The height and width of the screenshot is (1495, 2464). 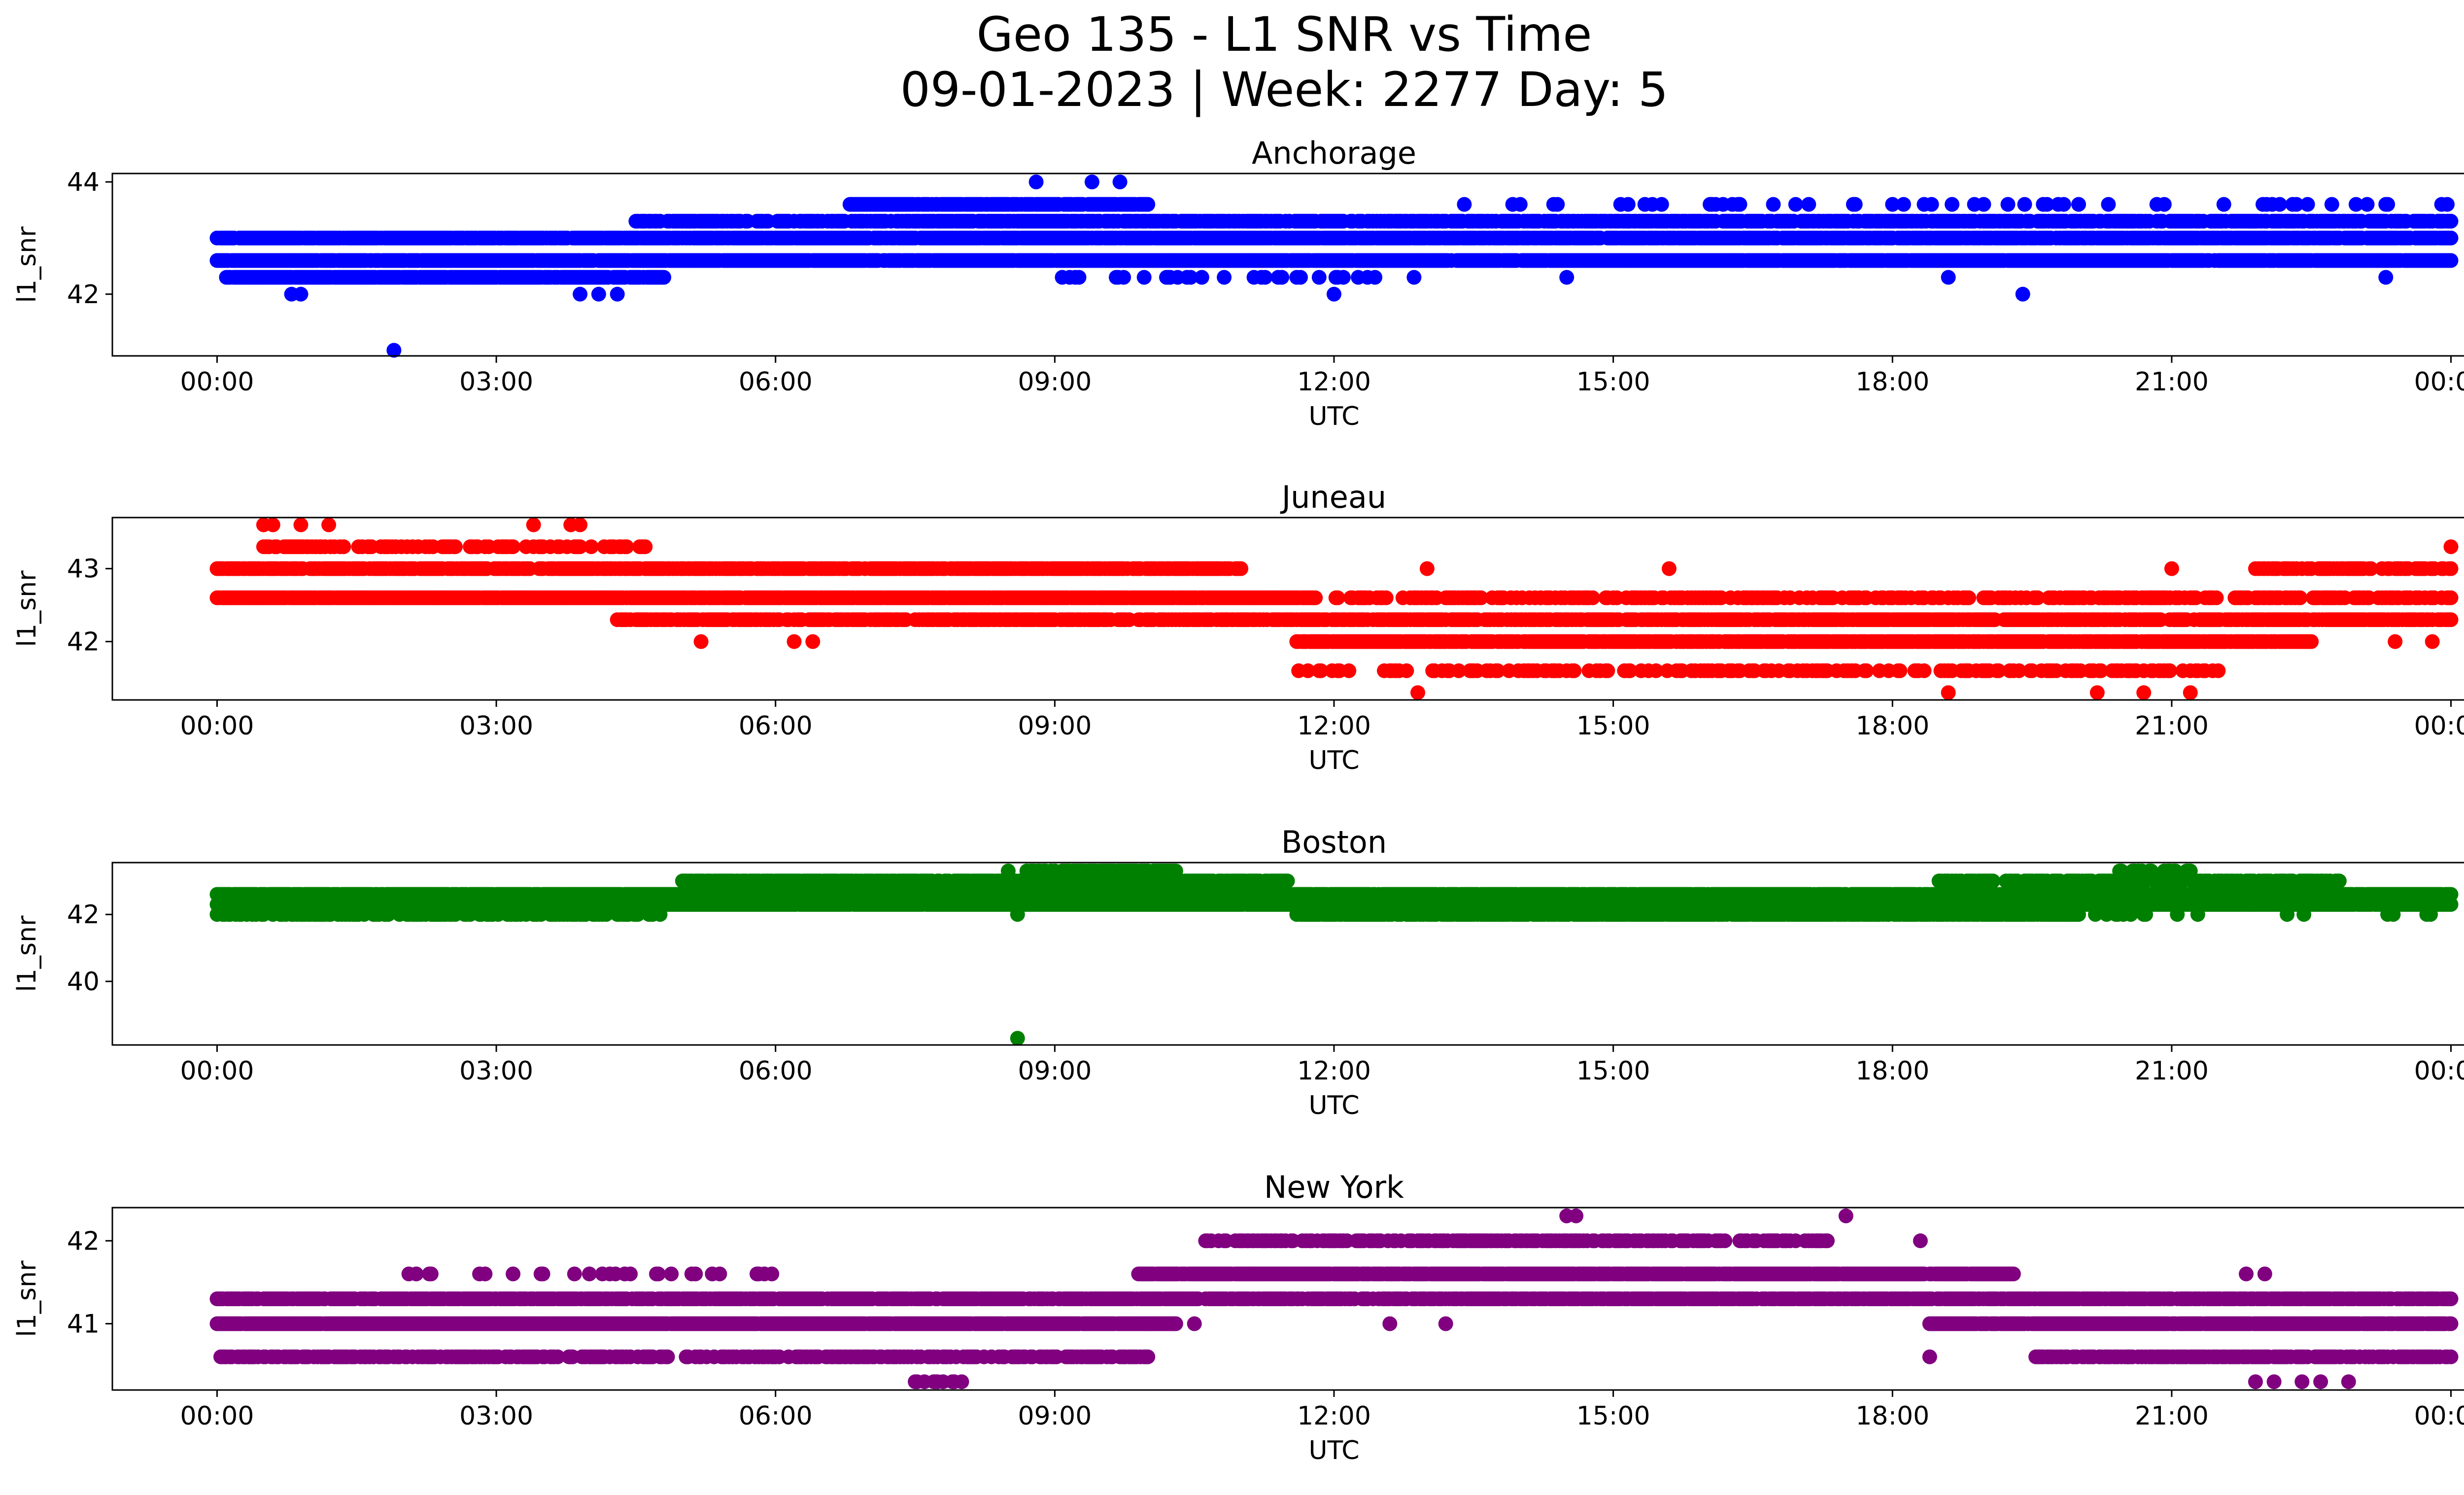 I want to click on subplot-title: Juneau, so click(x=1333, y=497).